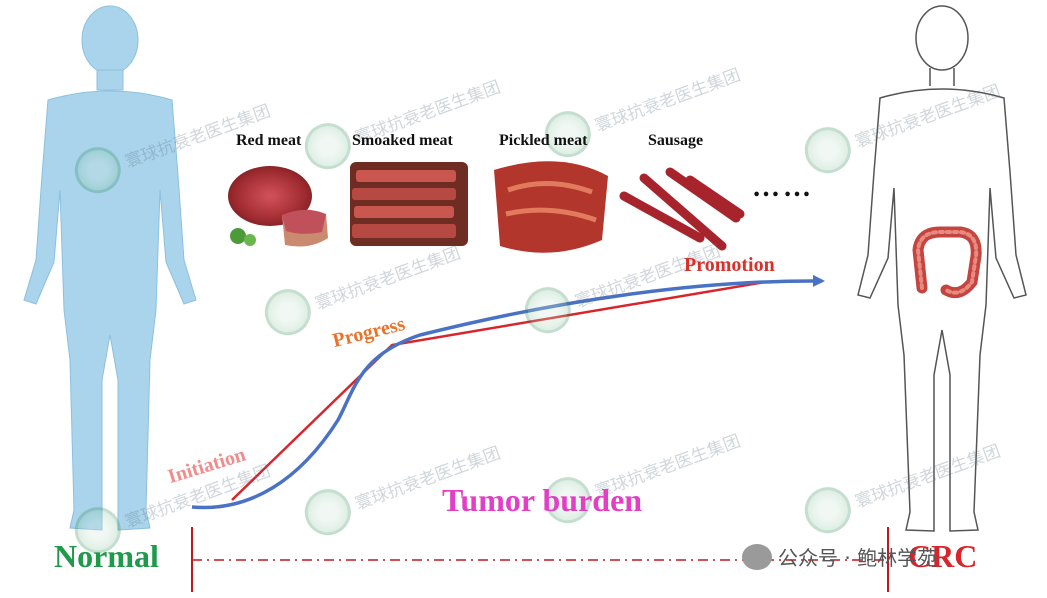  What do you see at coordinates (682, 209) in the screenshot?
I see `sausage-image` at bounding box center [682, 209].